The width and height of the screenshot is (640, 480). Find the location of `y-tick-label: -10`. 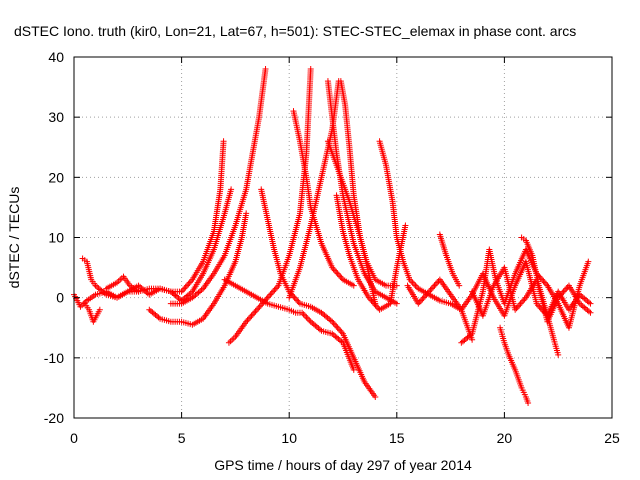

y-tick-label: -10 is located at coordinates (54, 358).